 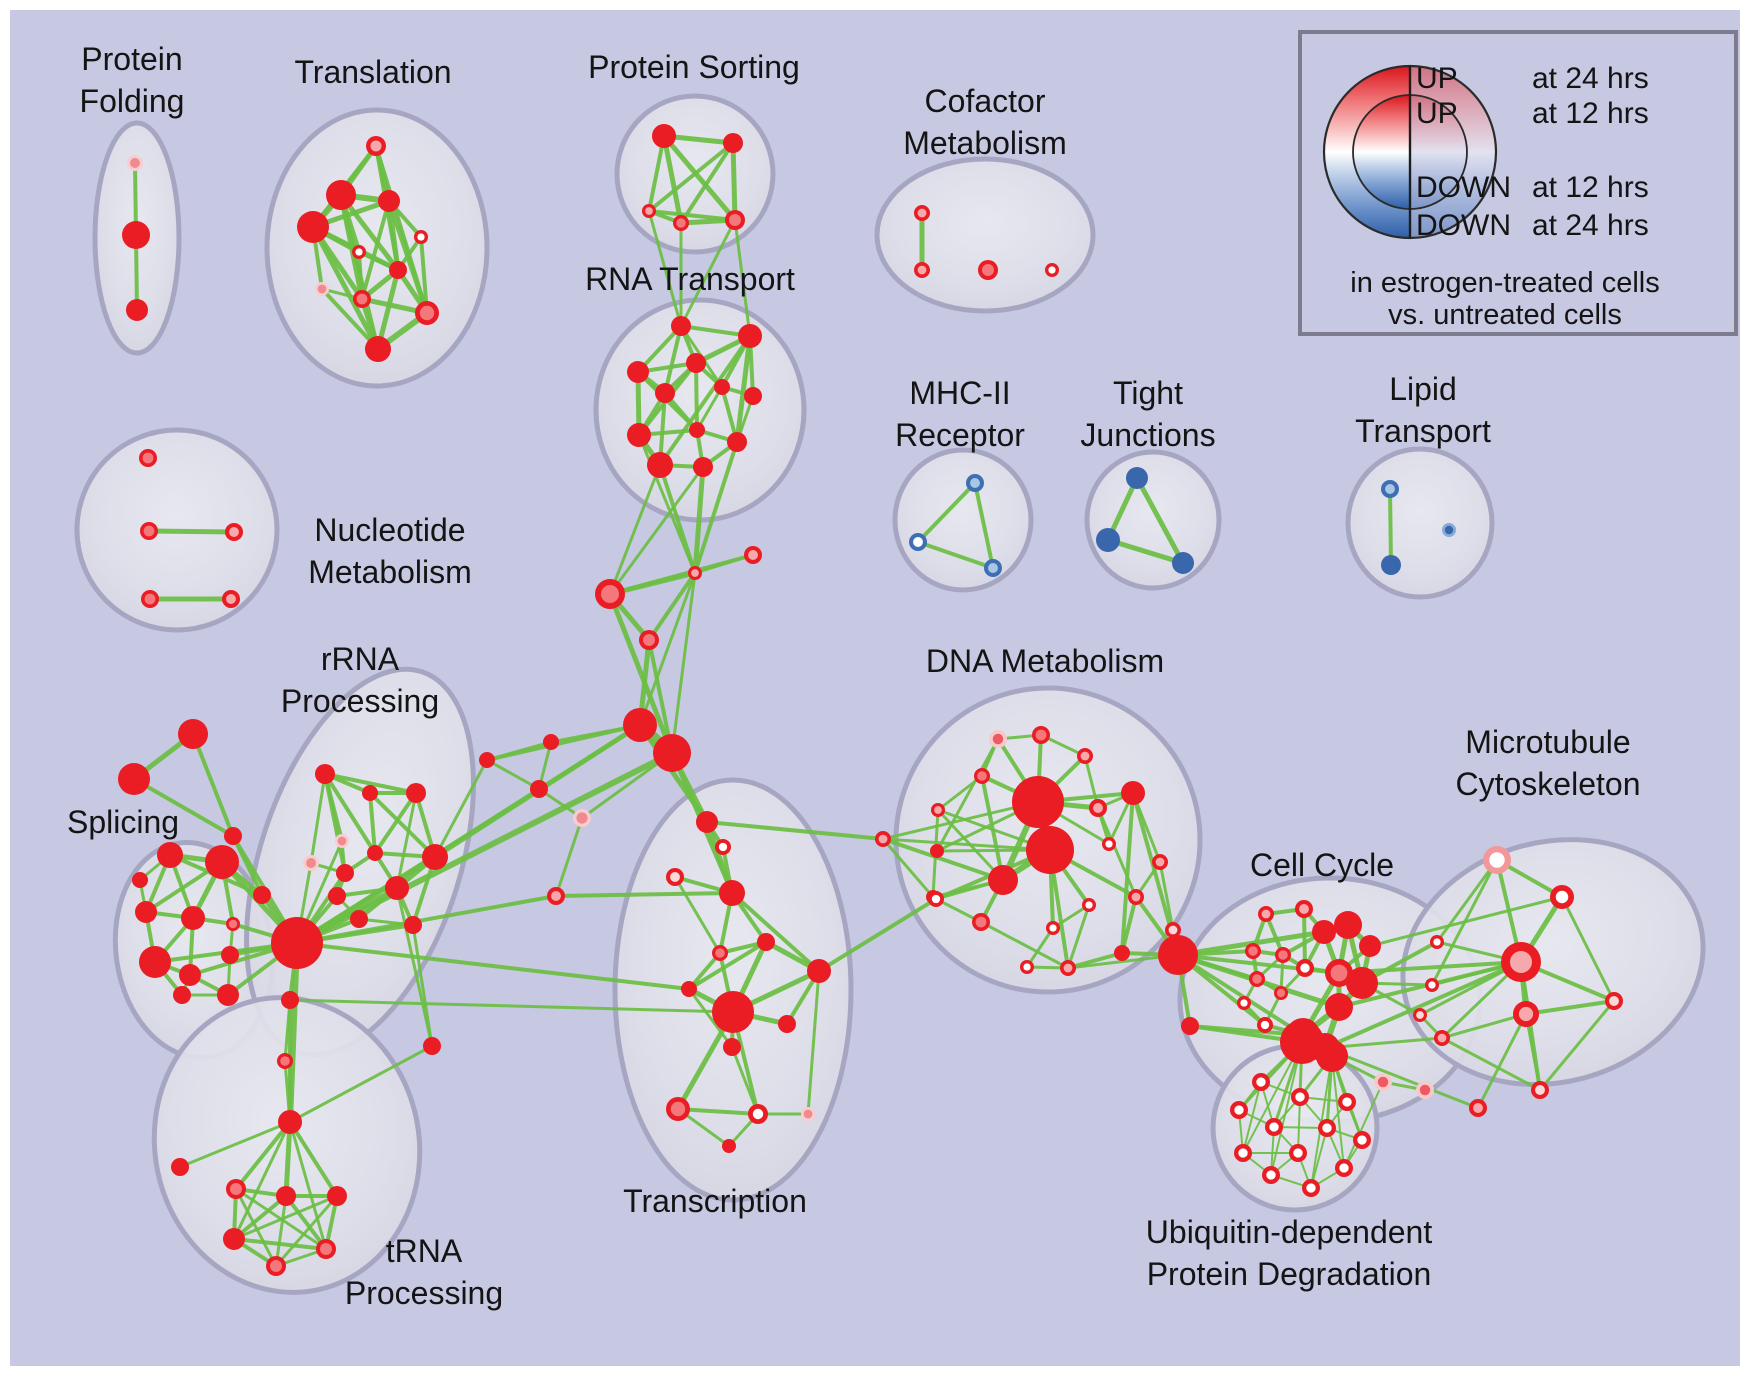 I want to click on cluster-transcription, so click(x=733, y=990).